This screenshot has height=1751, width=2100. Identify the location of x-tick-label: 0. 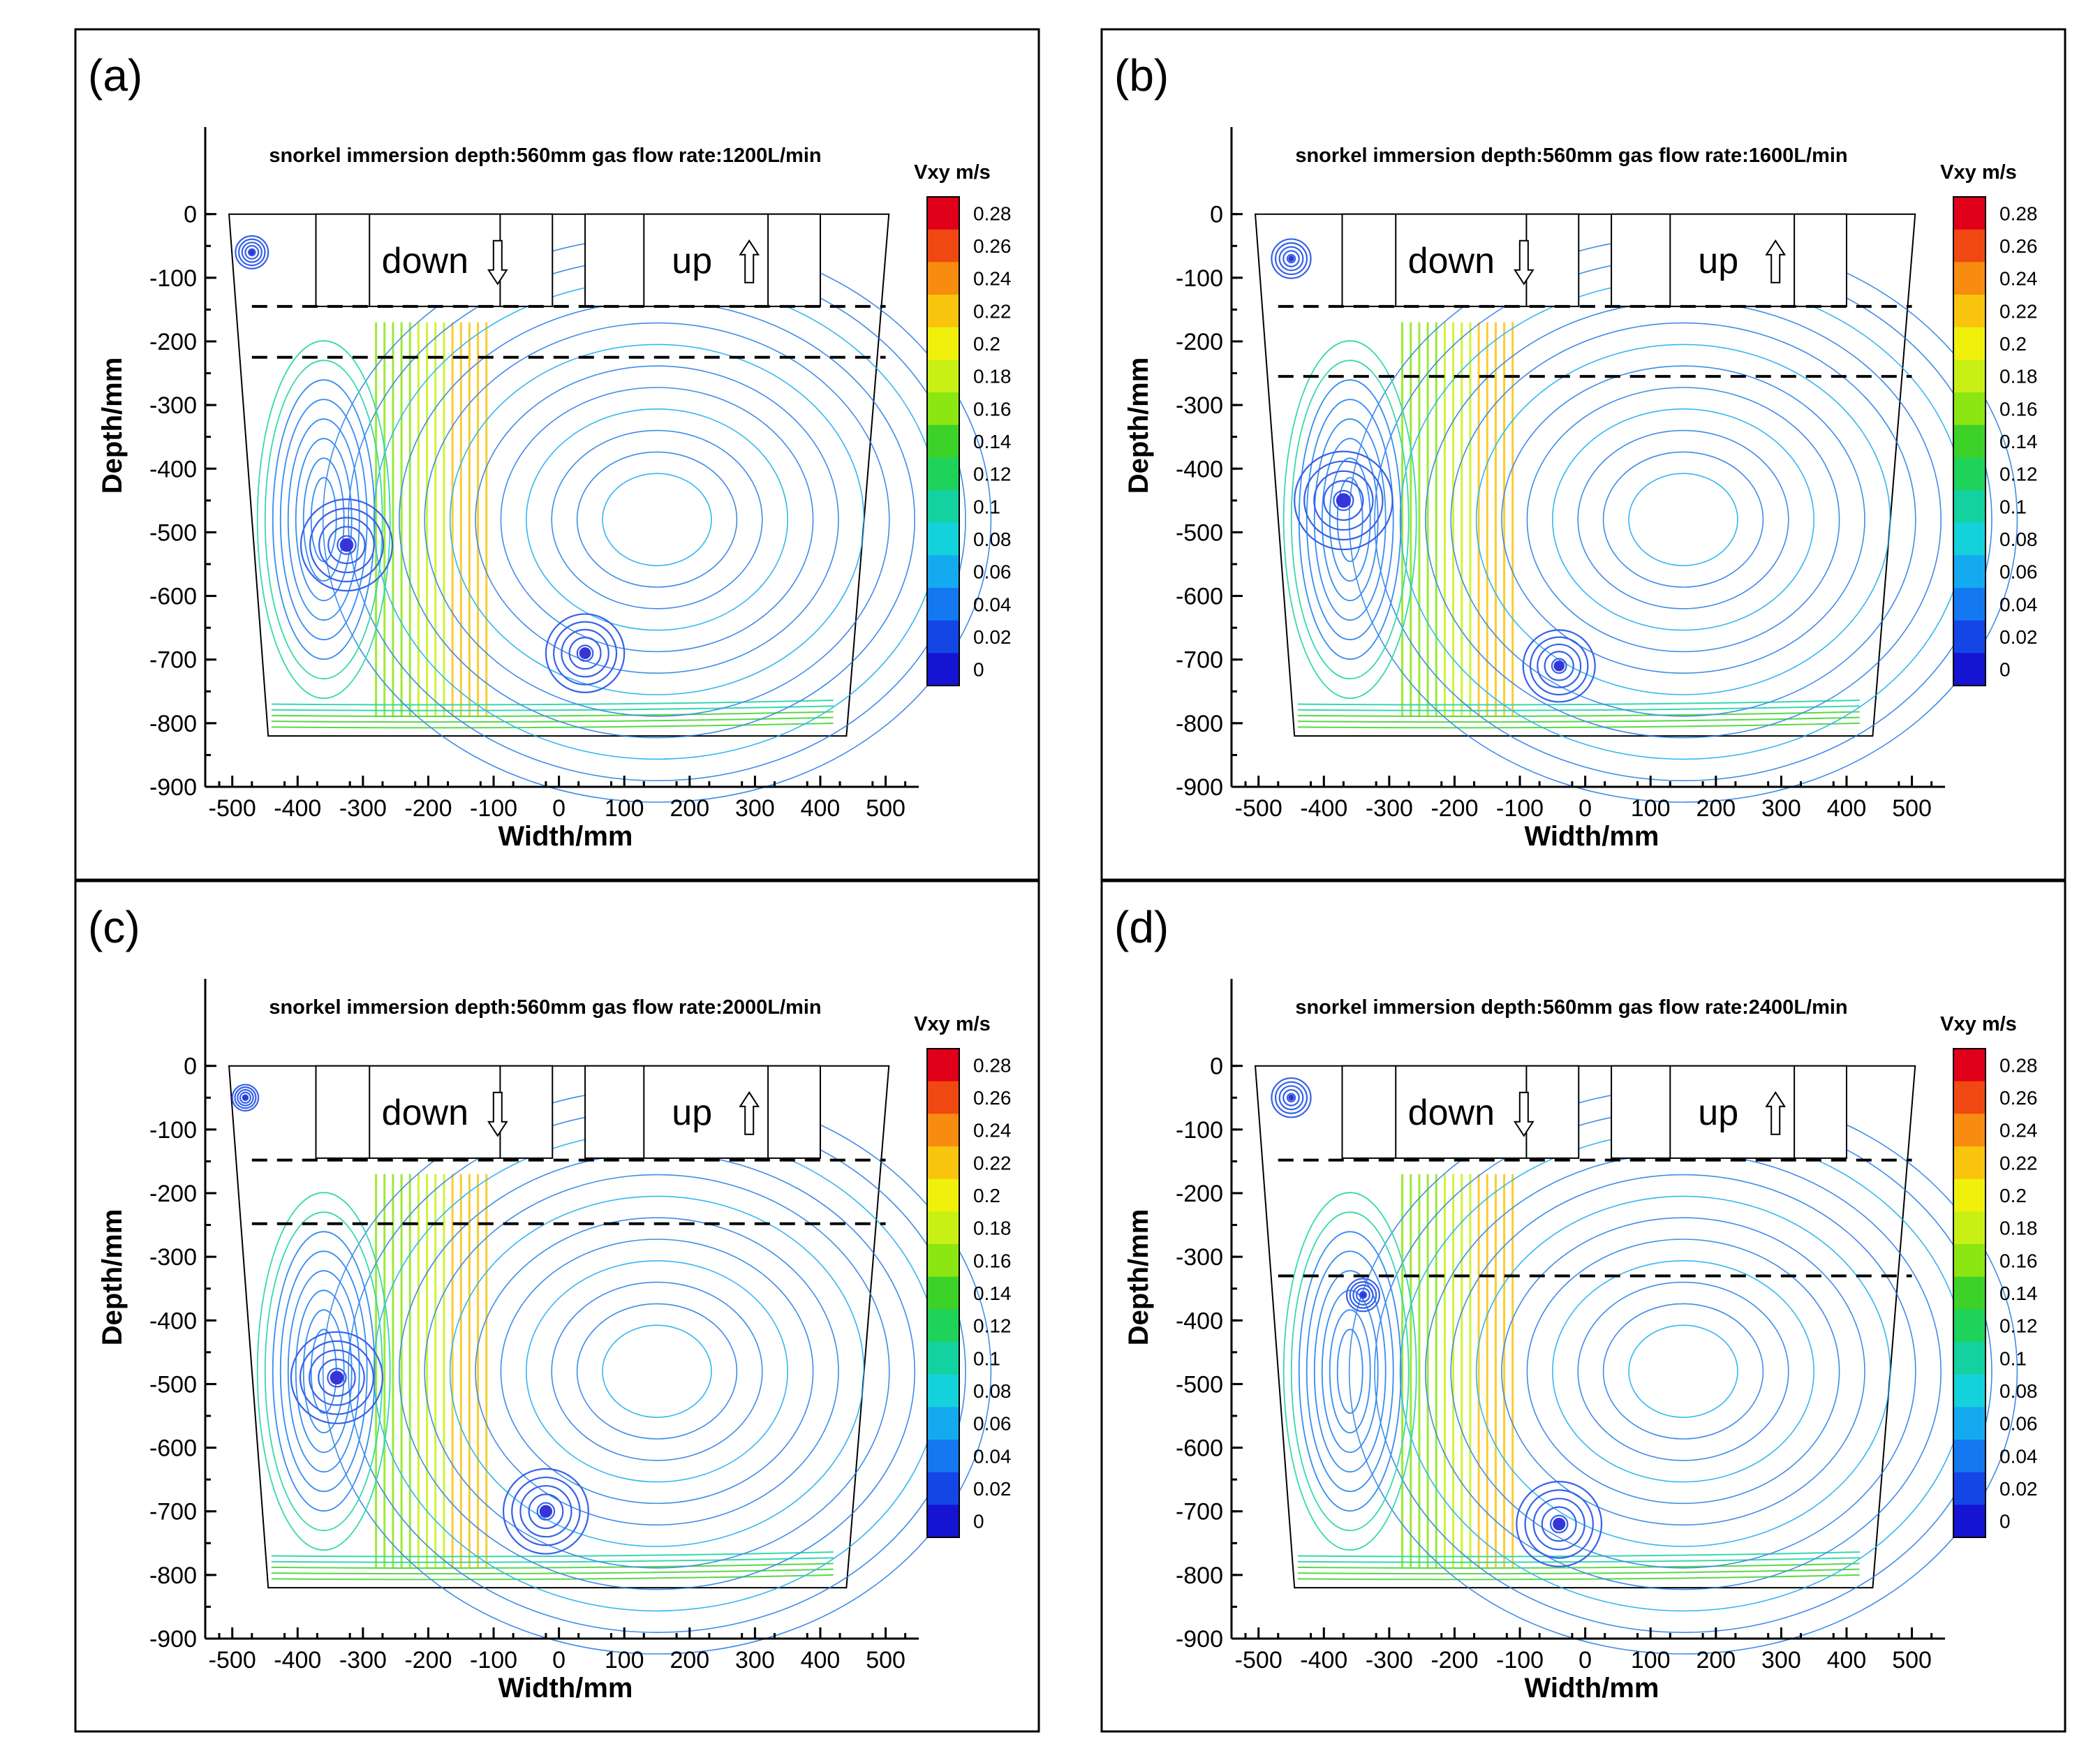
(1585, 808).